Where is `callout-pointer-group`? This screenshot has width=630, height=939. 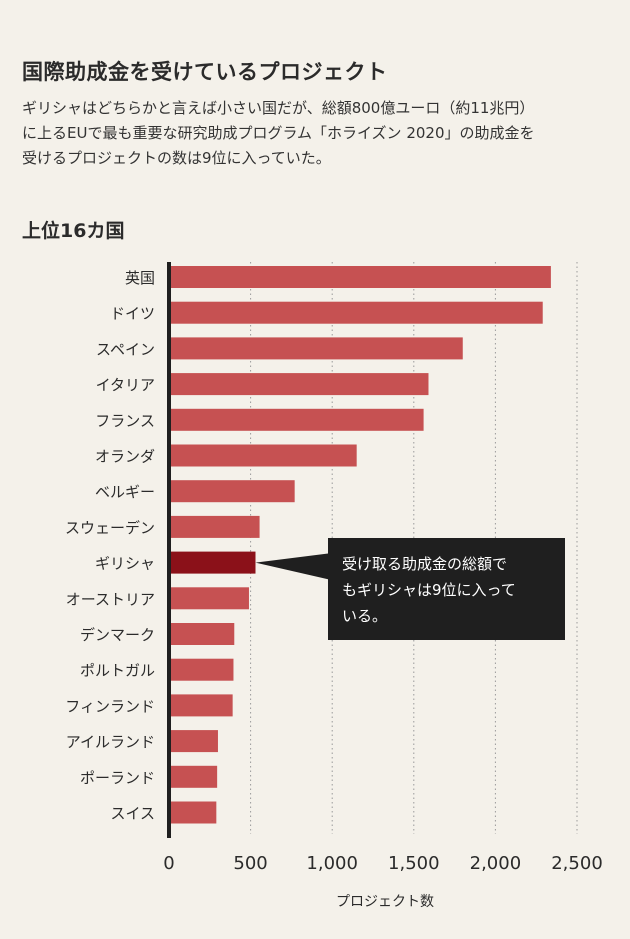
callout-pointer-group is located at coordinates (297, 567).